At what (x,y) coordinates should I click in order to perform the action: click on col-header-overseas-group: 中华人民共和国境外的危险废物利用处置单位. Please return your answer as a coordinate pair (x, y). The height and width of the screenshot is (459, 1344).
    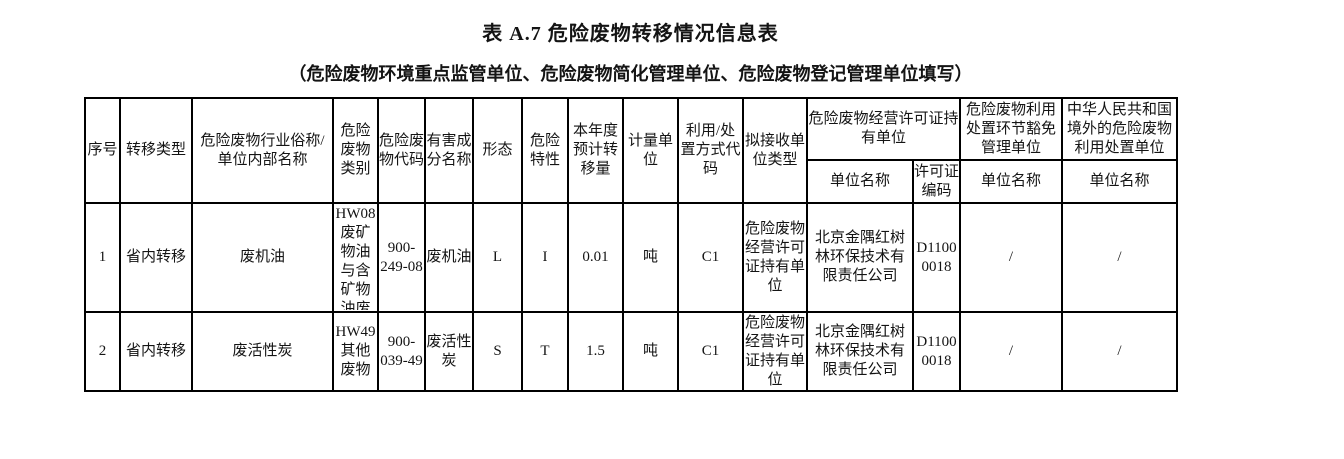
    Looking at the image, I should click on (1120, 129).